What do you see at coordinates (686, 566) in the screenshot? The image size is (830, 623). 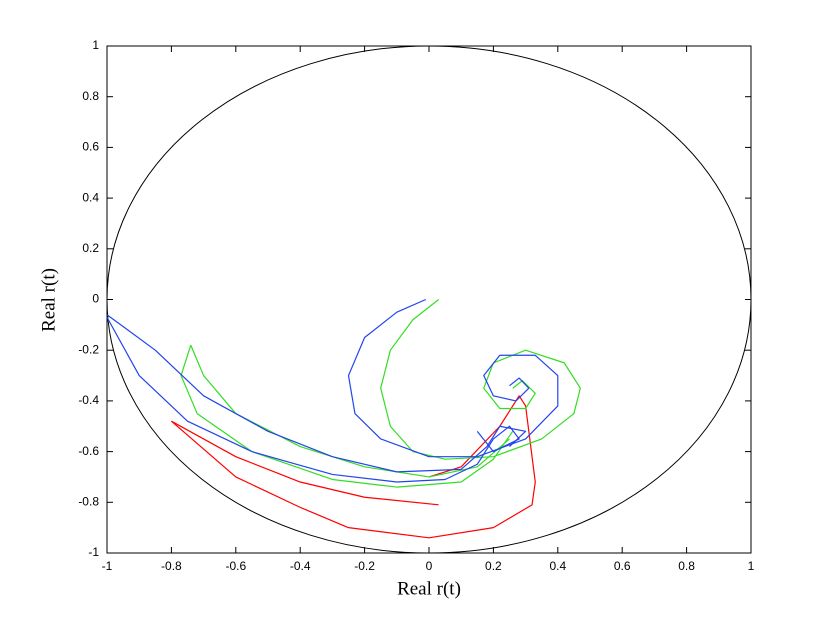 I see `x-tick-label: 0.8` at bounding box center [686, 566].